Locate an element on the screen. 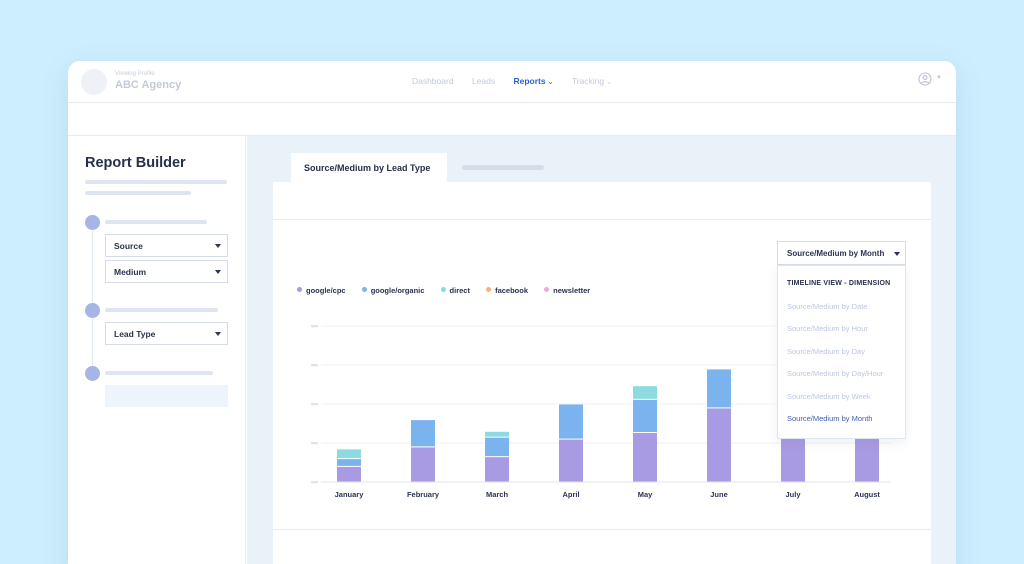 The width and height of the screenshot is (1024, 564). x-tick-label: February is located at coordinates (423, 494).